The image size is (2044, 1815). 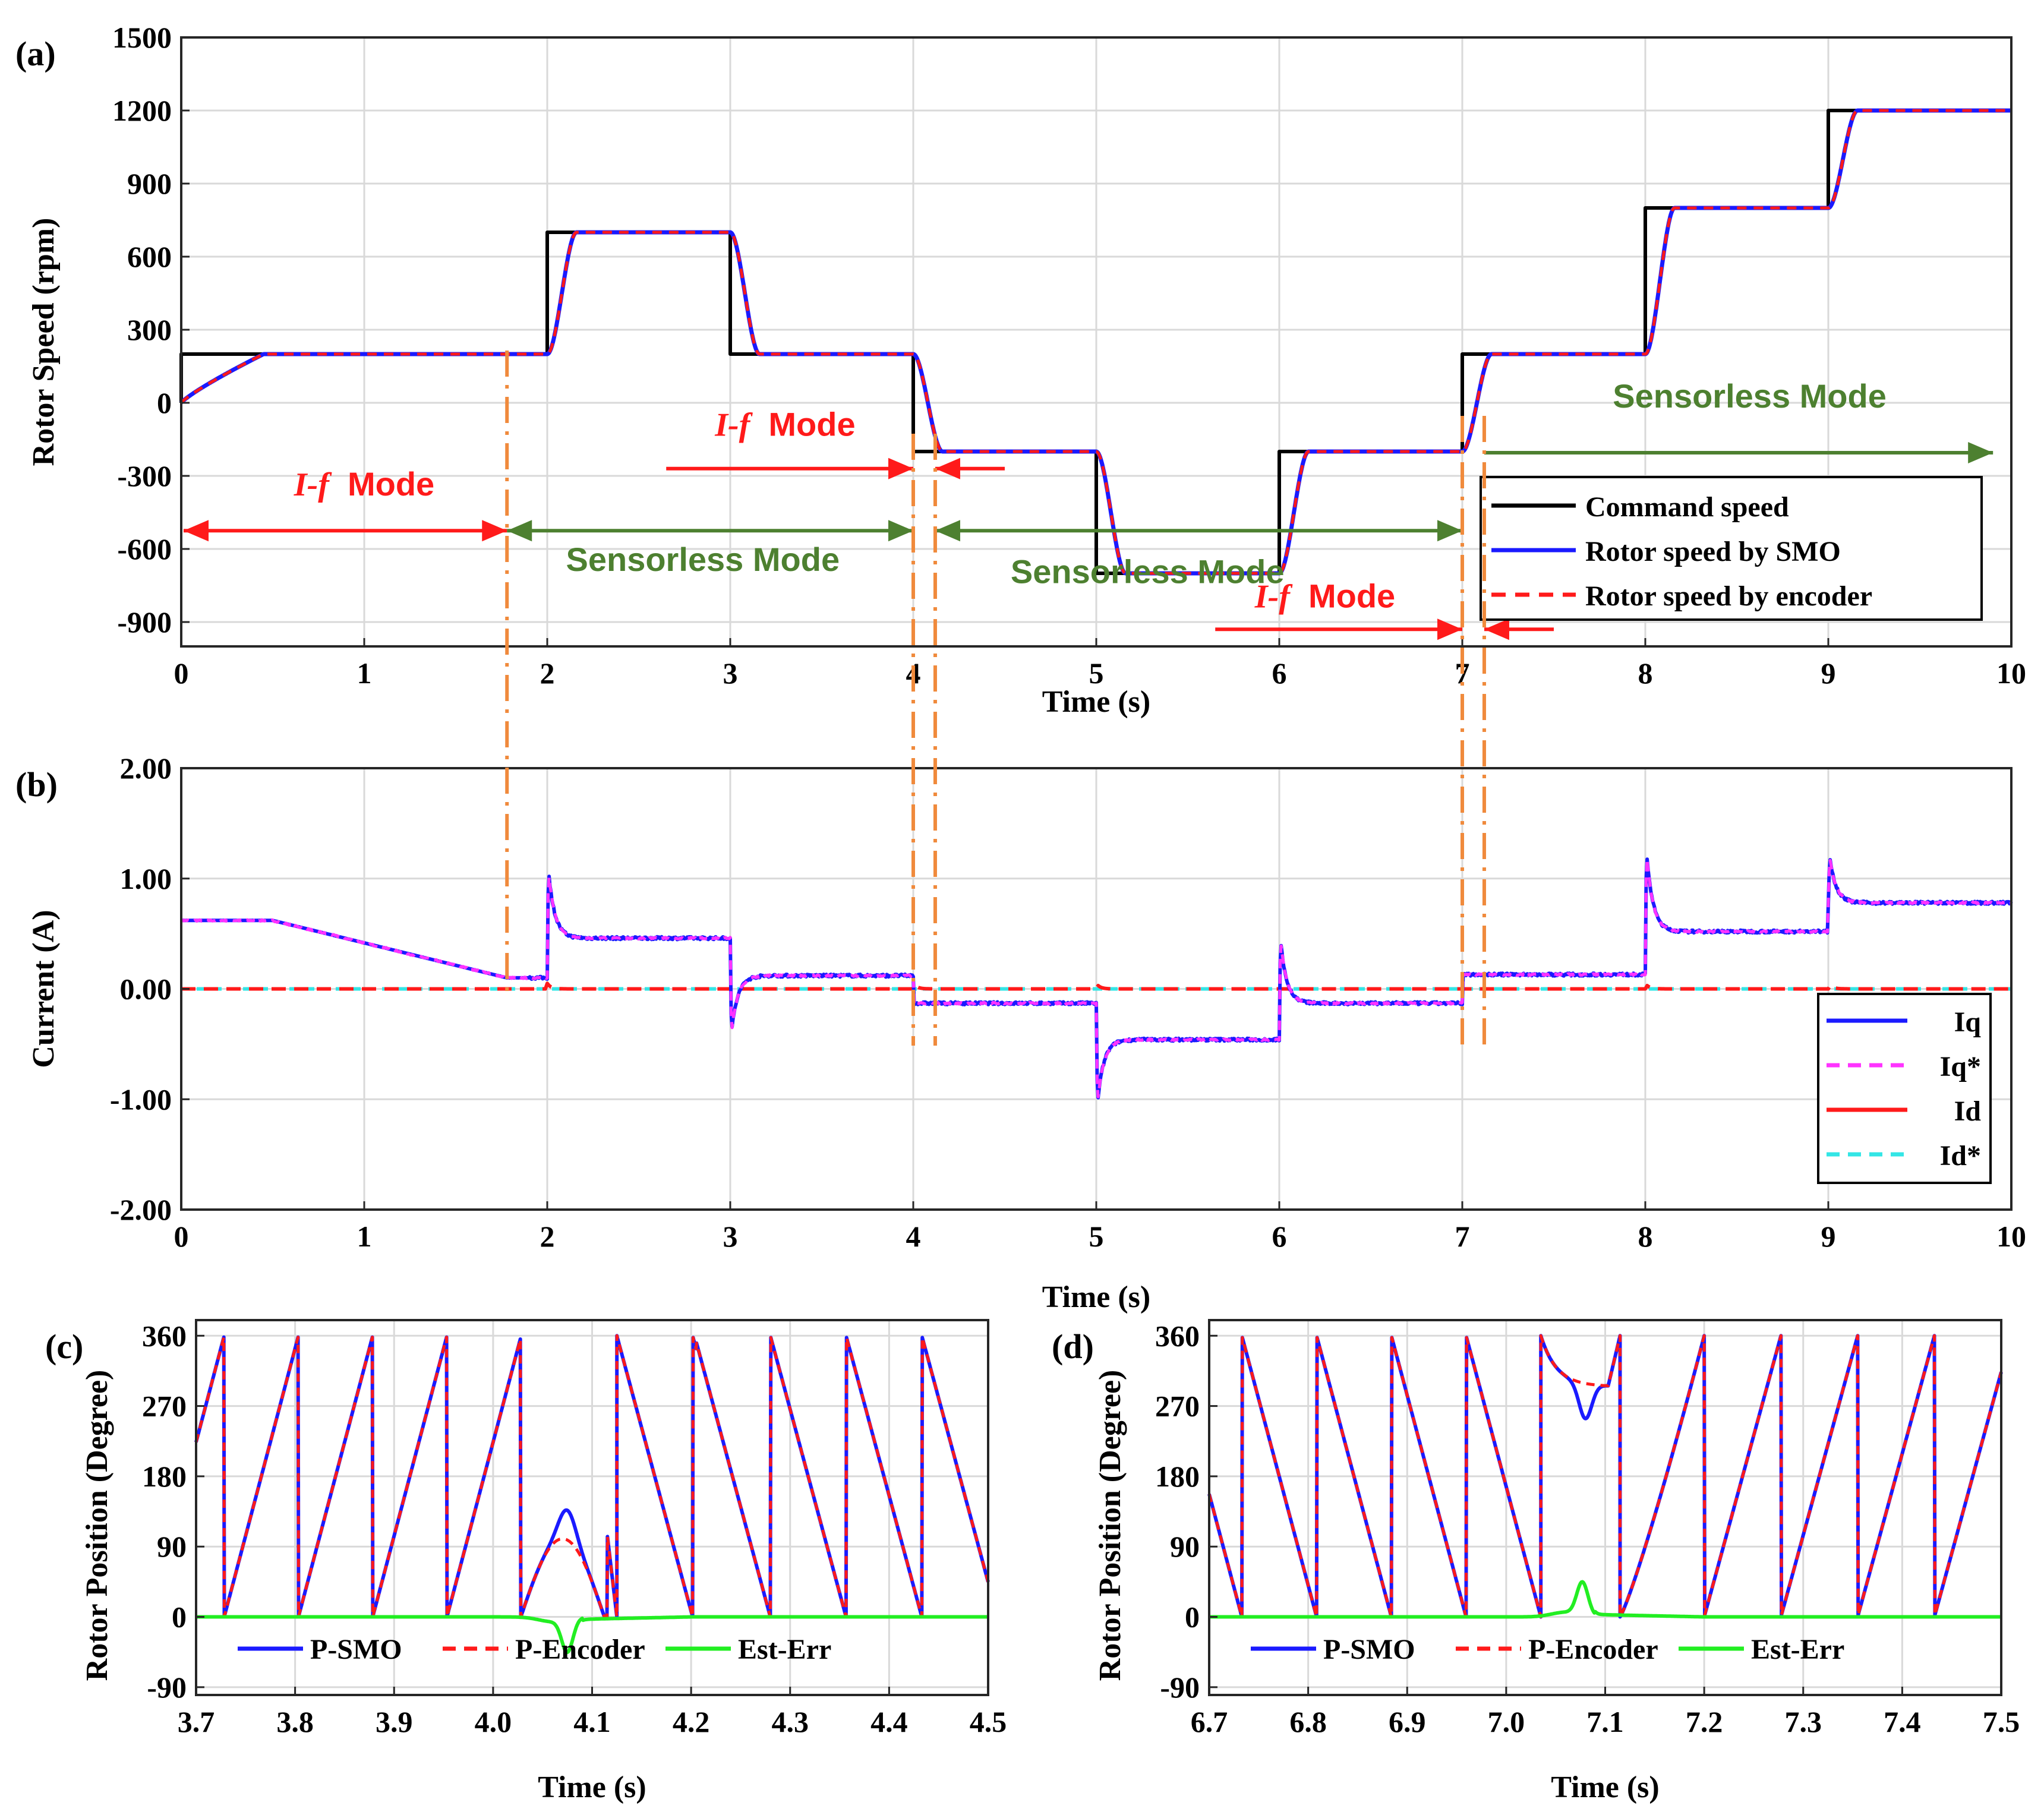 I want to click on panel-a-x-tick-label: 1, so click(x=364, y=673).